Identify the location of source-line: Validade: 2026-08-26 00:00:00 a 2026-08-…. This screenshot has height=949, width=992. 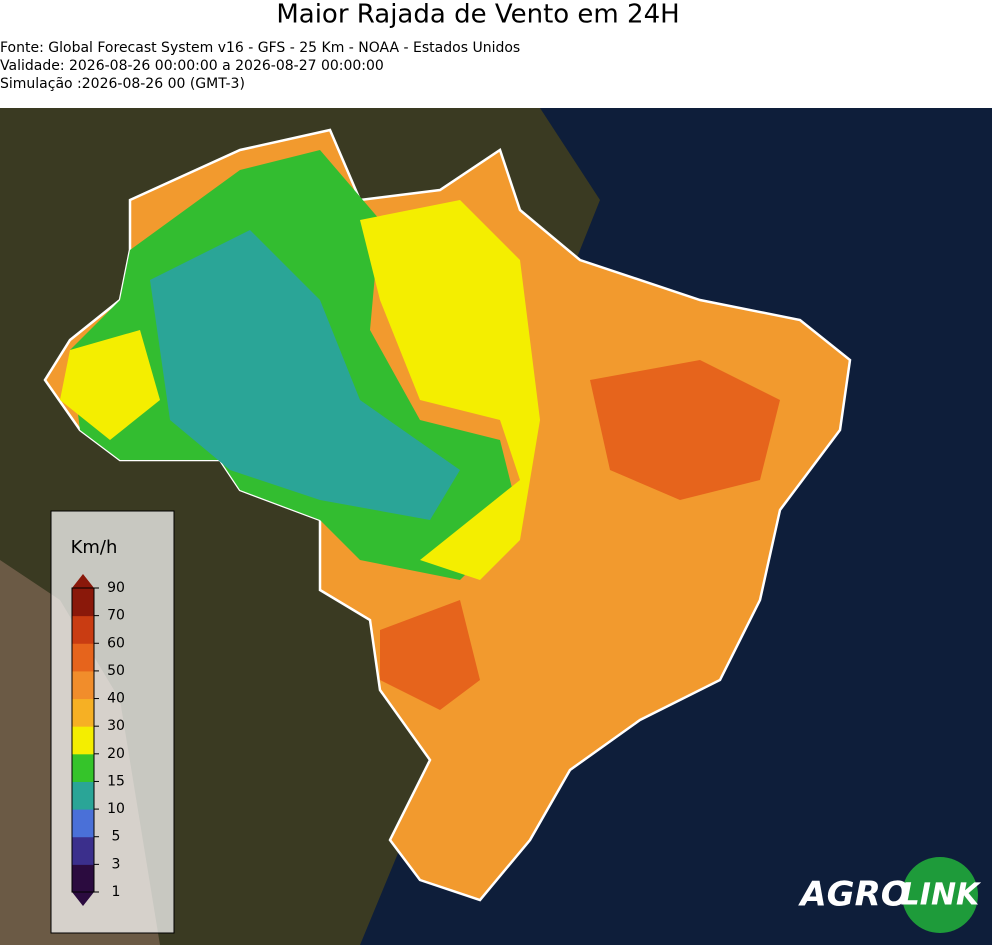
(192, 66).